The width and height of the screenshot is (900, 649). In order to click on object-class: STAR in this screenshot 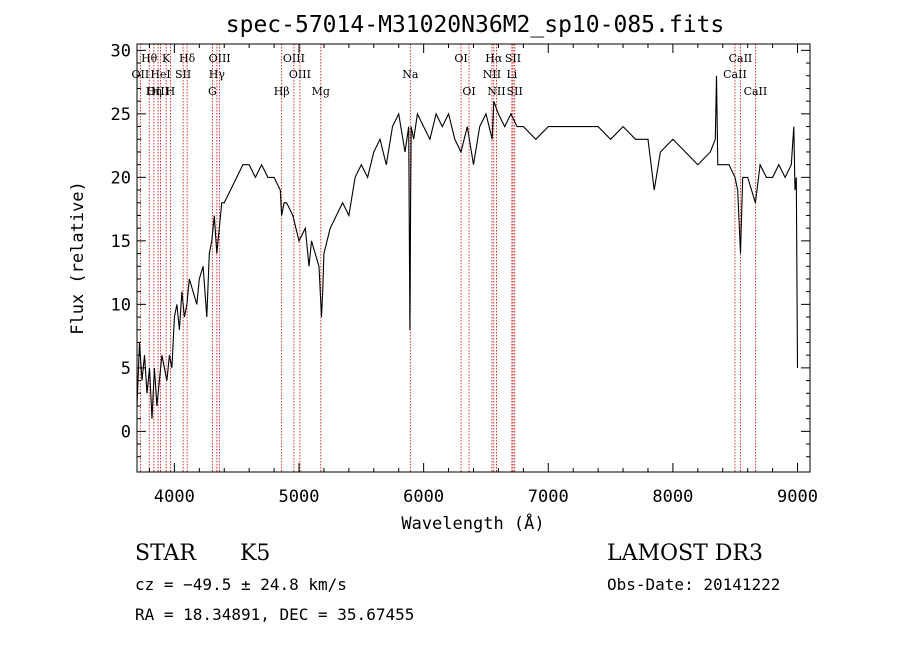, I will do `click(166, 553)`.